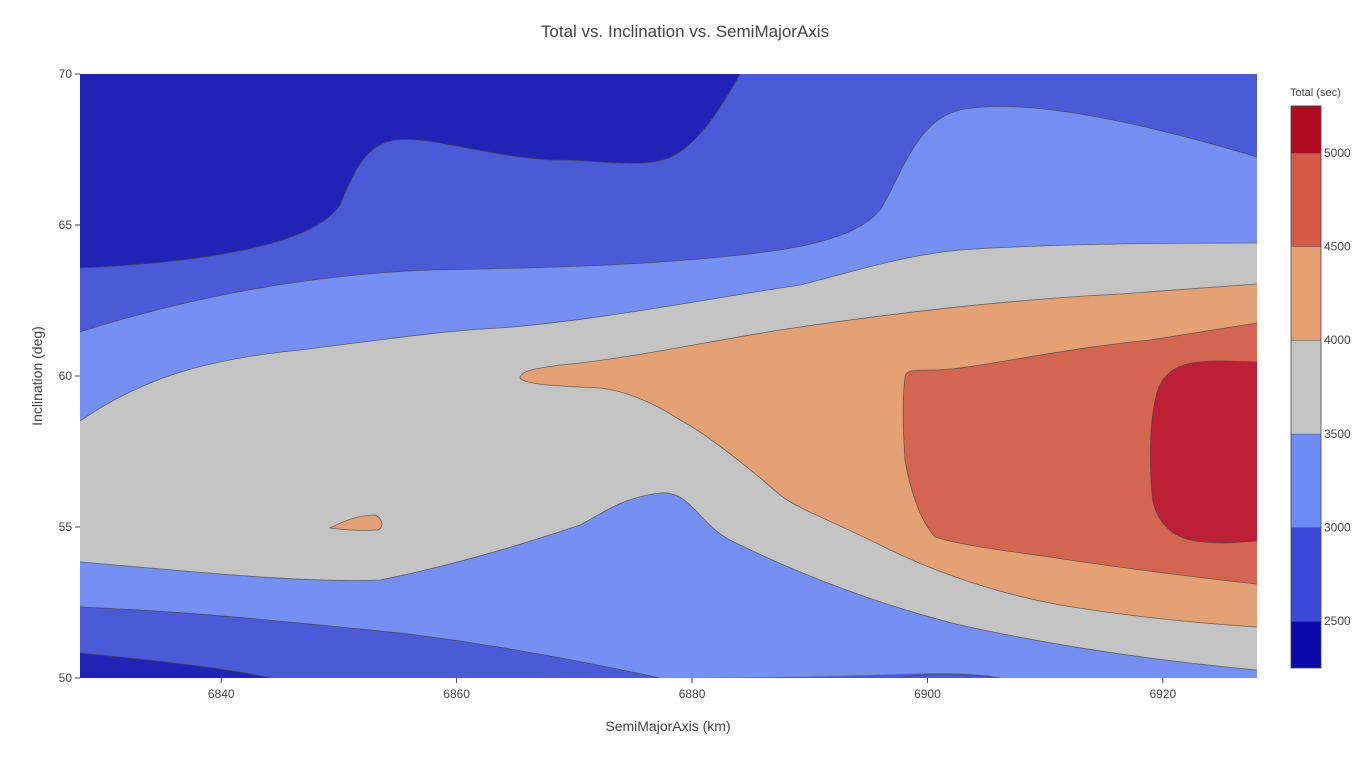 The width and height of the screenshot is (1371, 759). What do you see at coordinates (1337, 340) in the screenshot?
I see `colorbar-tick-label: 4000` at bounding box center [1337, 340].